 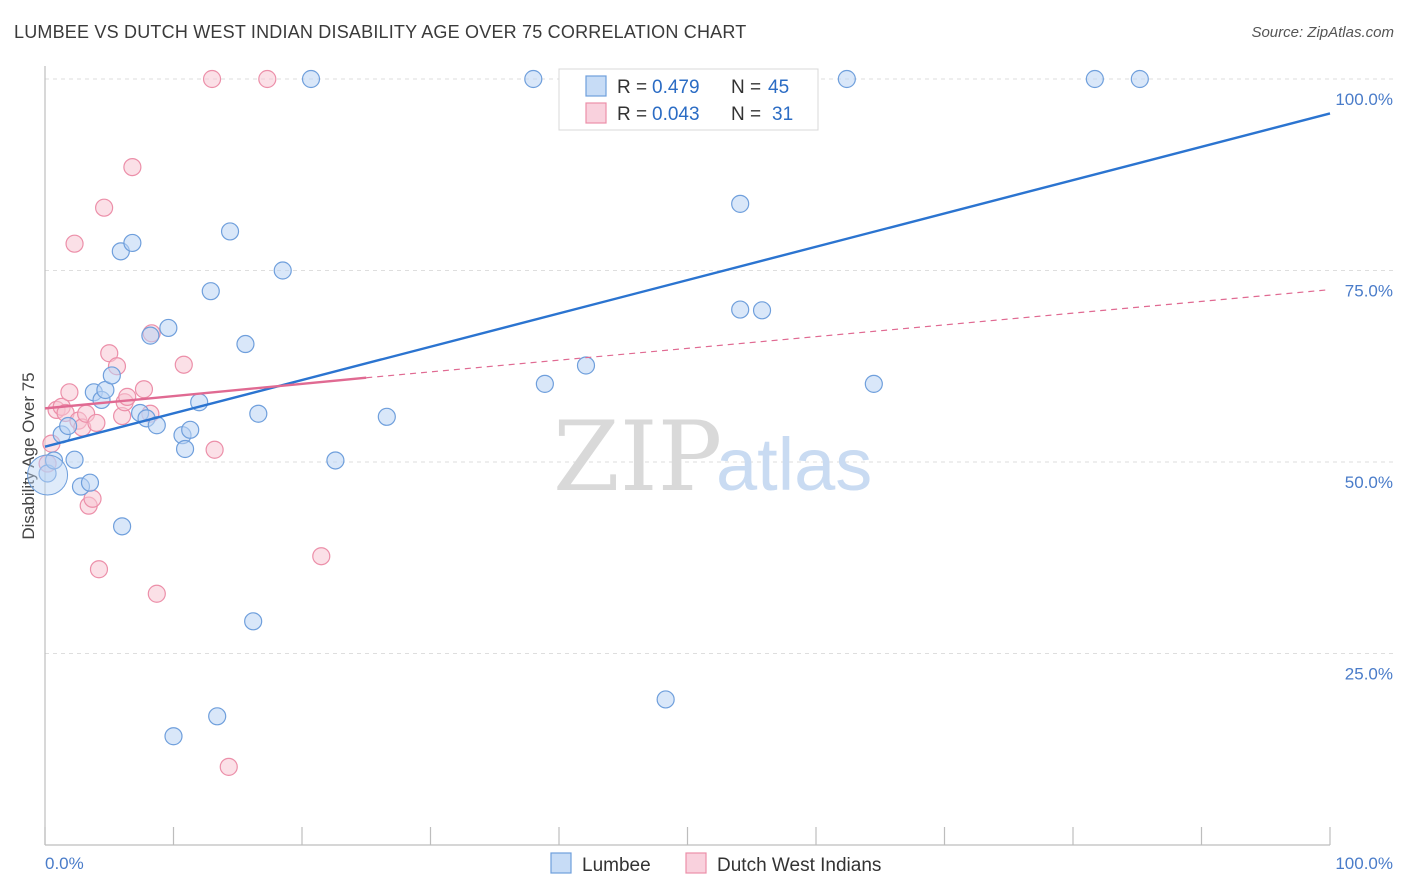 I want to click on x-tick-label: 0.0%, so click(x=64, y=863).